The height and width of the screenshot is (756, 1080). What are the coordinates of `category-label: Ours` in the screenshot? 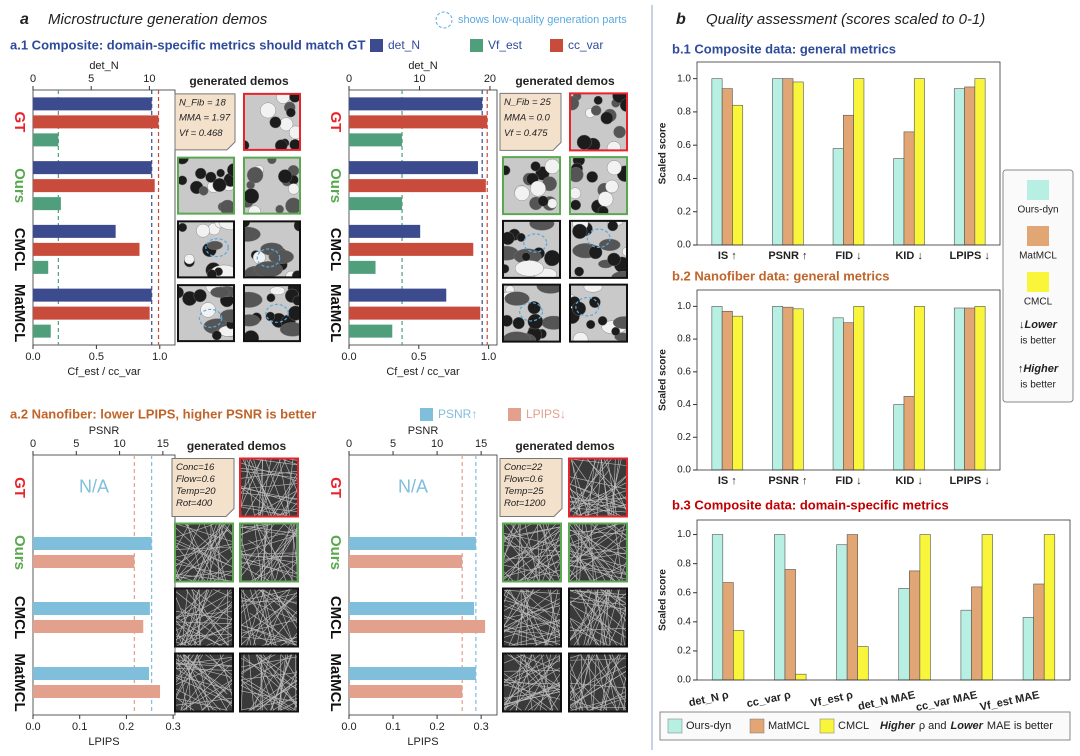 It's located at (19, 185).